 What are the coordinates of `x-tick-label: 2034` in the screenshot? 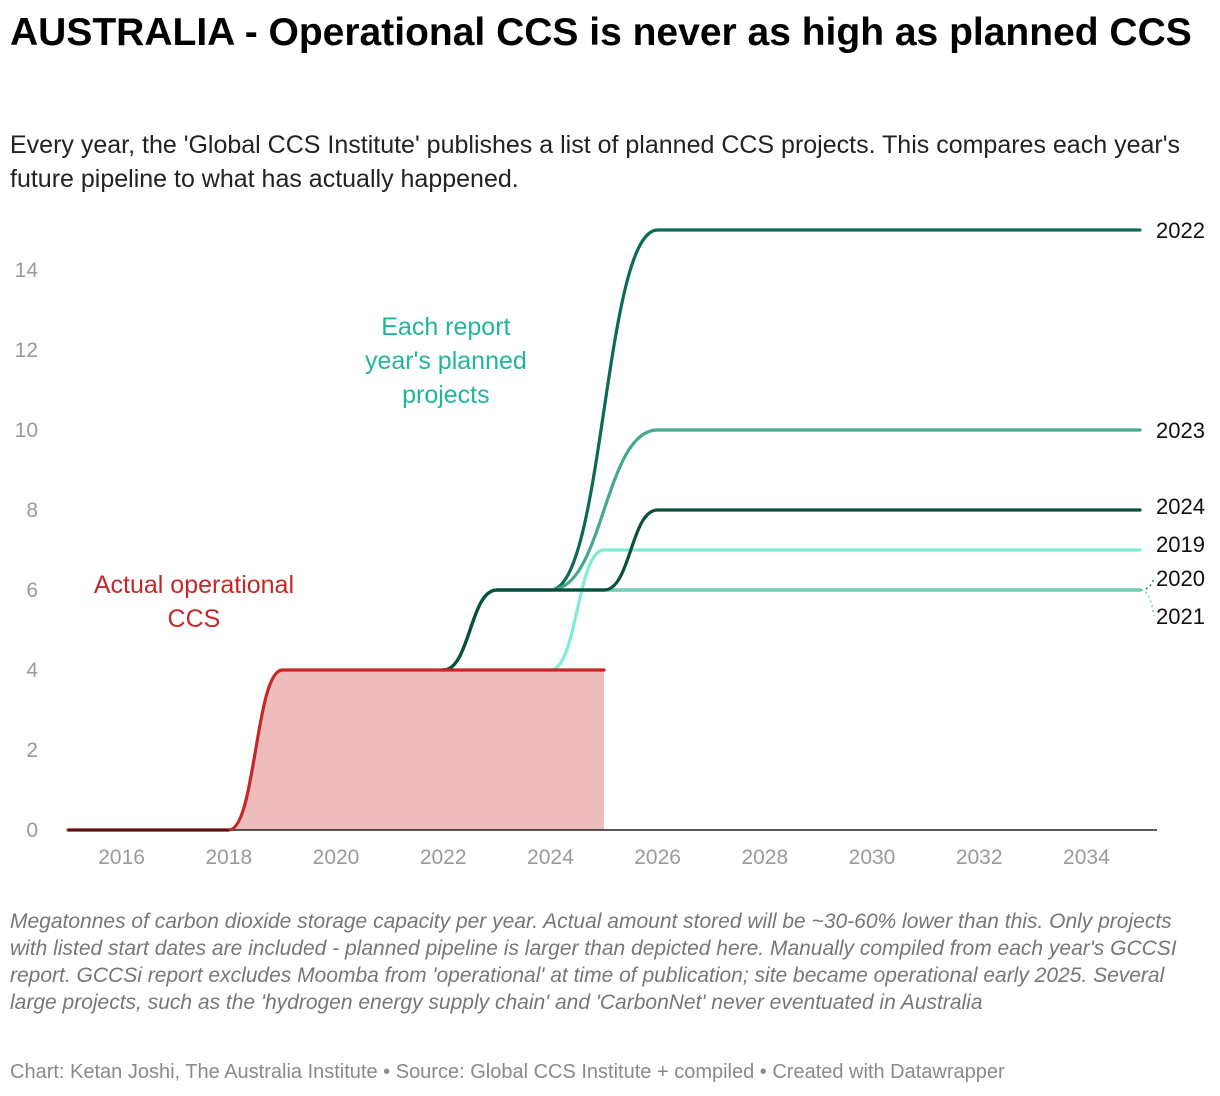 It's located at (1086, 857).